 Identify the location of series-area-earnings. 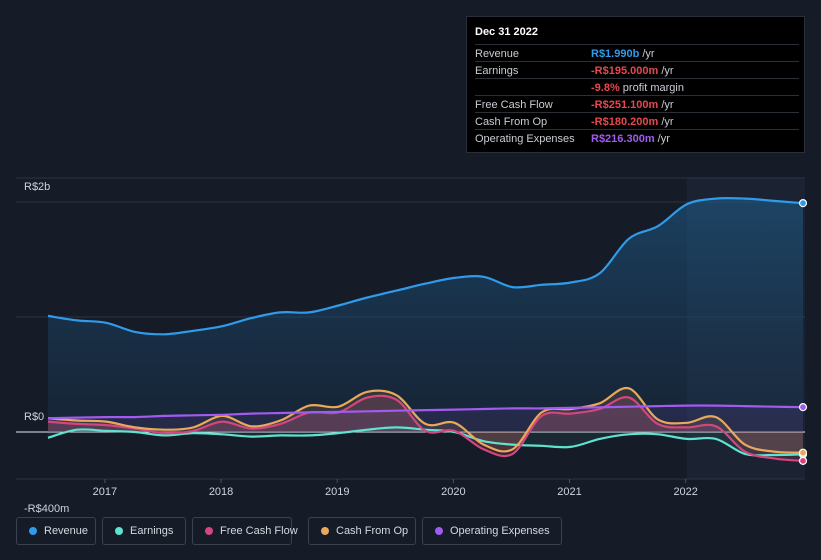
(425, 441).